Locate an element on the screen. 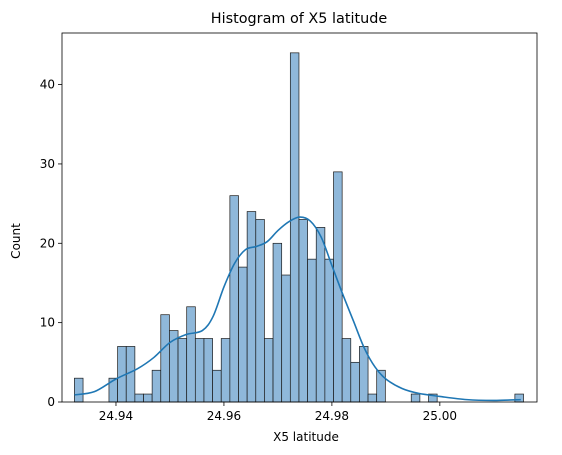  x-tick-label: 24.96 is located at coordinates (224, 416).